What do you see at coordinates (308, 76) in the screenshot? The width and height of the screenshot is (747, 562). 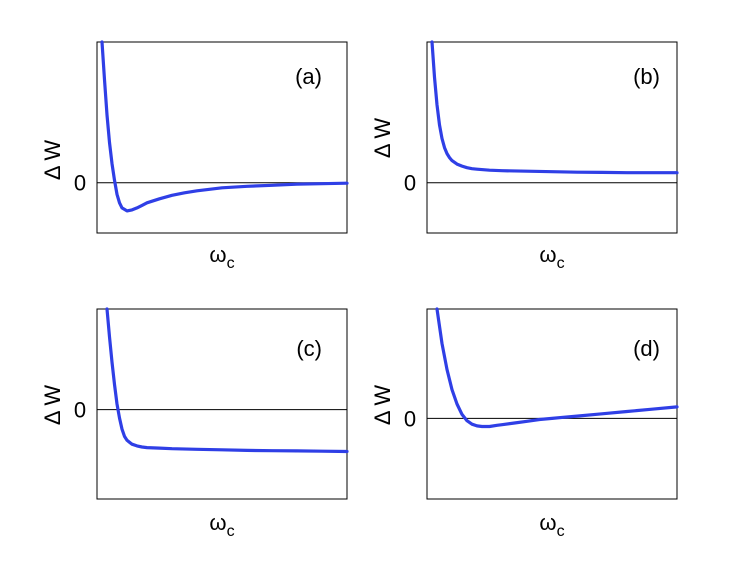 I see `panel-label: (a)` at bounding box center [308, 76].